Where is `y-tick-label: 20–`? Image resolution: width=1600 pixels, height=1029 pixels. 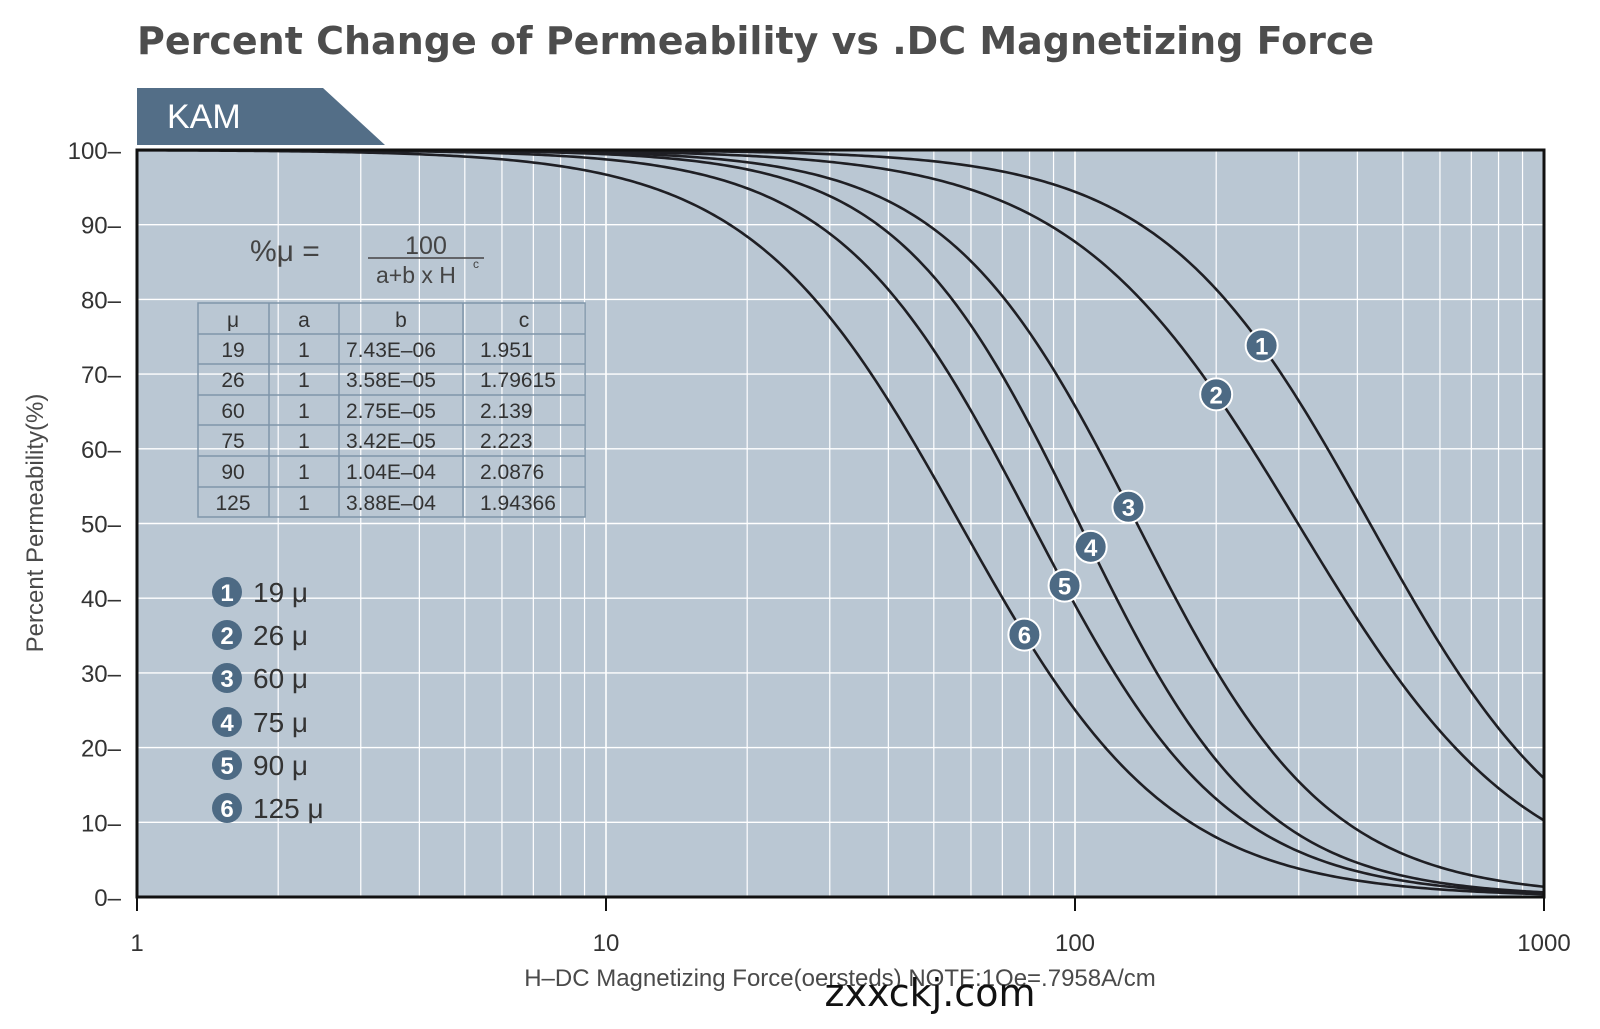
y-tick-label: 20– is located at coordinates (101, 749).